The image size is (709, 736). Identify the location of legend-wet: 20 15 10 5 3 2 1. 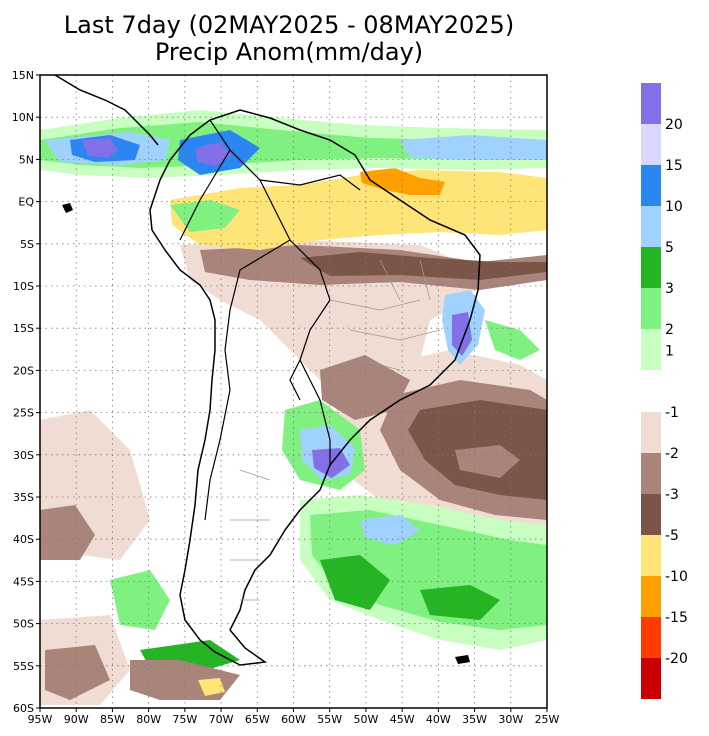
(662, 226).